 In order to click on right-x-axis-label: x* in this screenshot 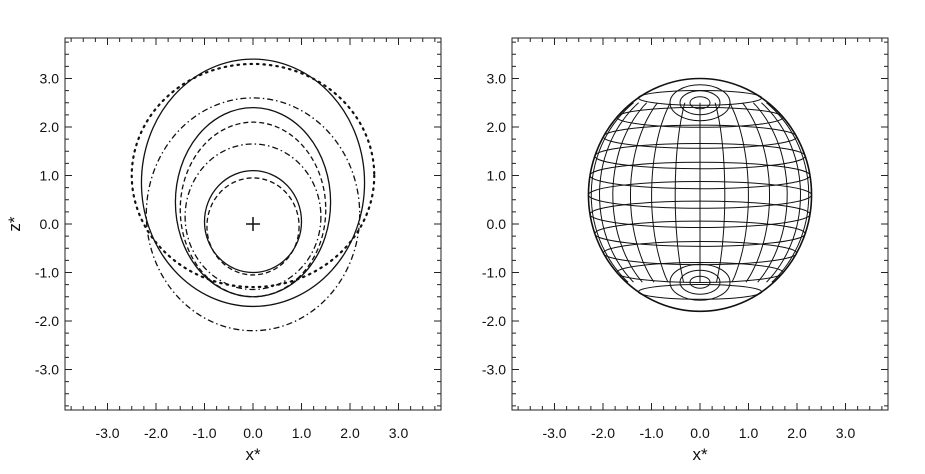, I will do `click(700, 454)`.